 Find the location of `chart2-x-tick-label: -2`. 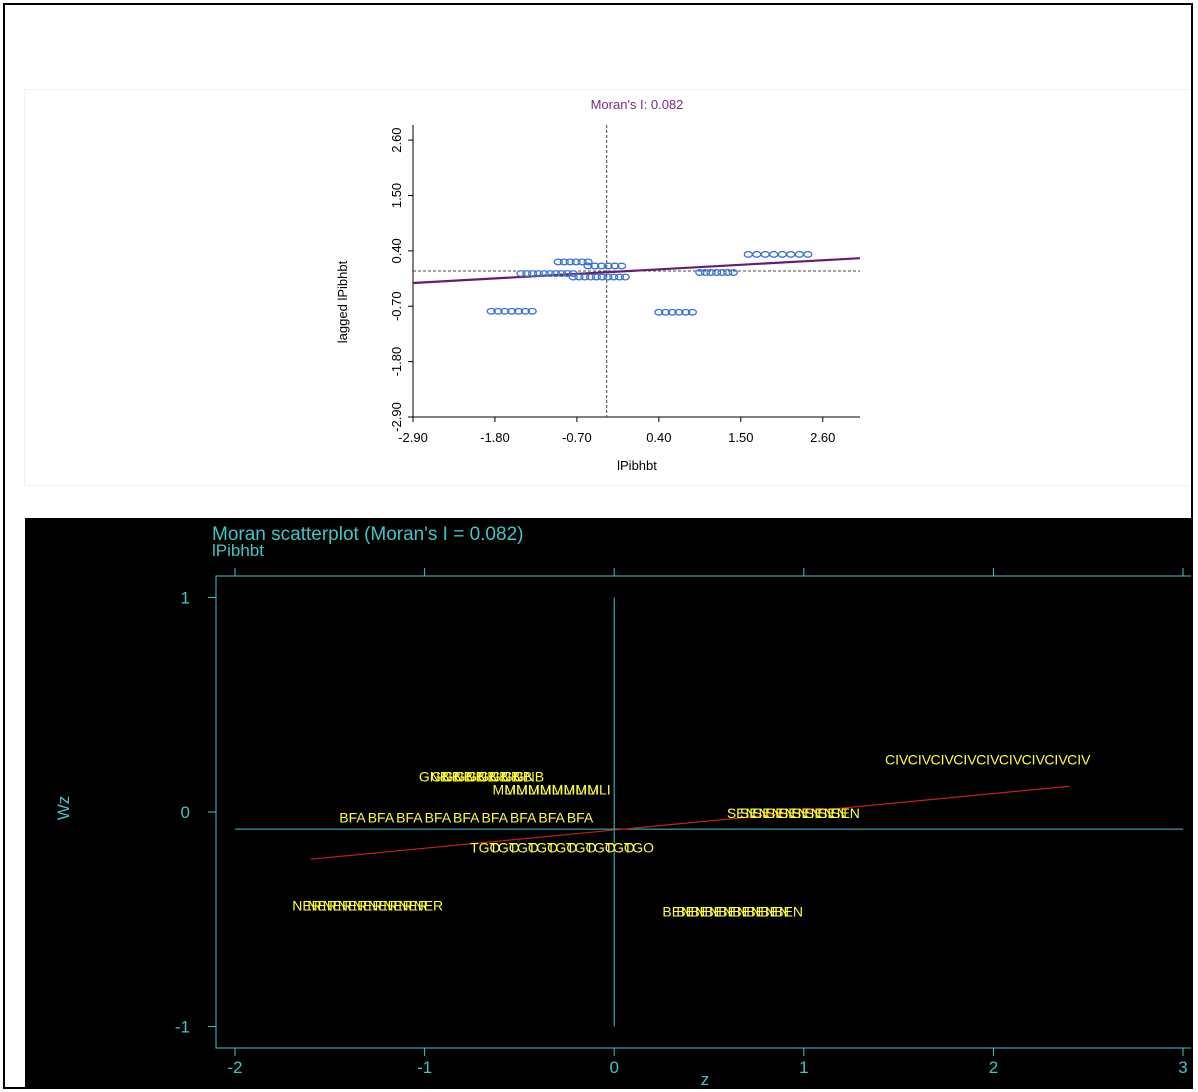

chart2-x-tick-label: -2 is located at coordinates (234, 1067).